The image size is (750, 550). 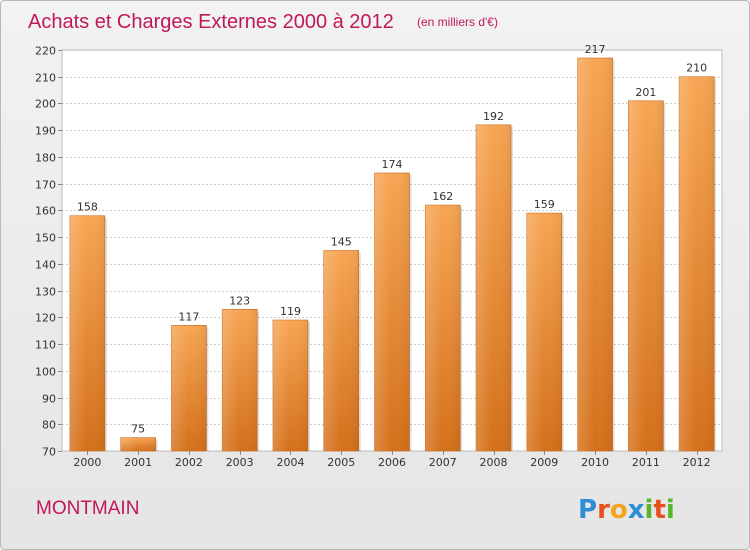 I want to click on value-label: 210, so click(x=696, y=68).